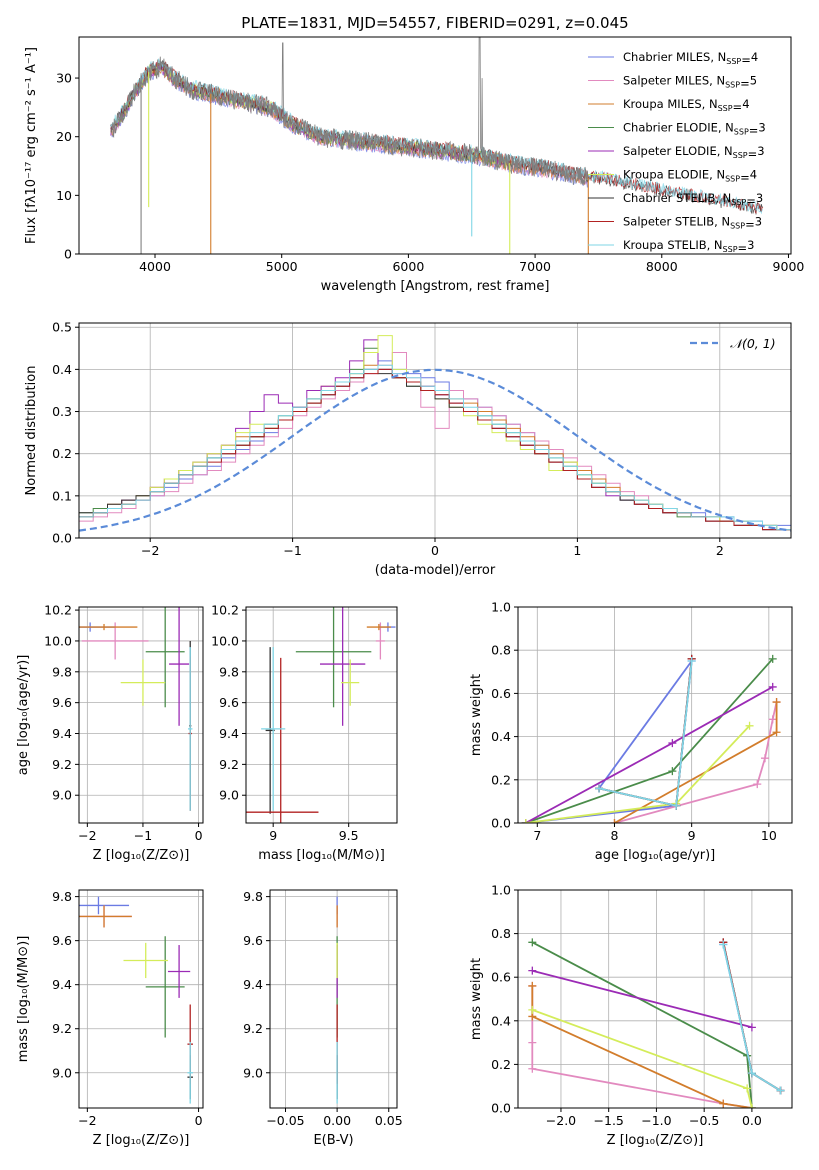  Describe the element at coordinates (273, 835) in the screenshot. I see `x-tick-label: 9` at that location.